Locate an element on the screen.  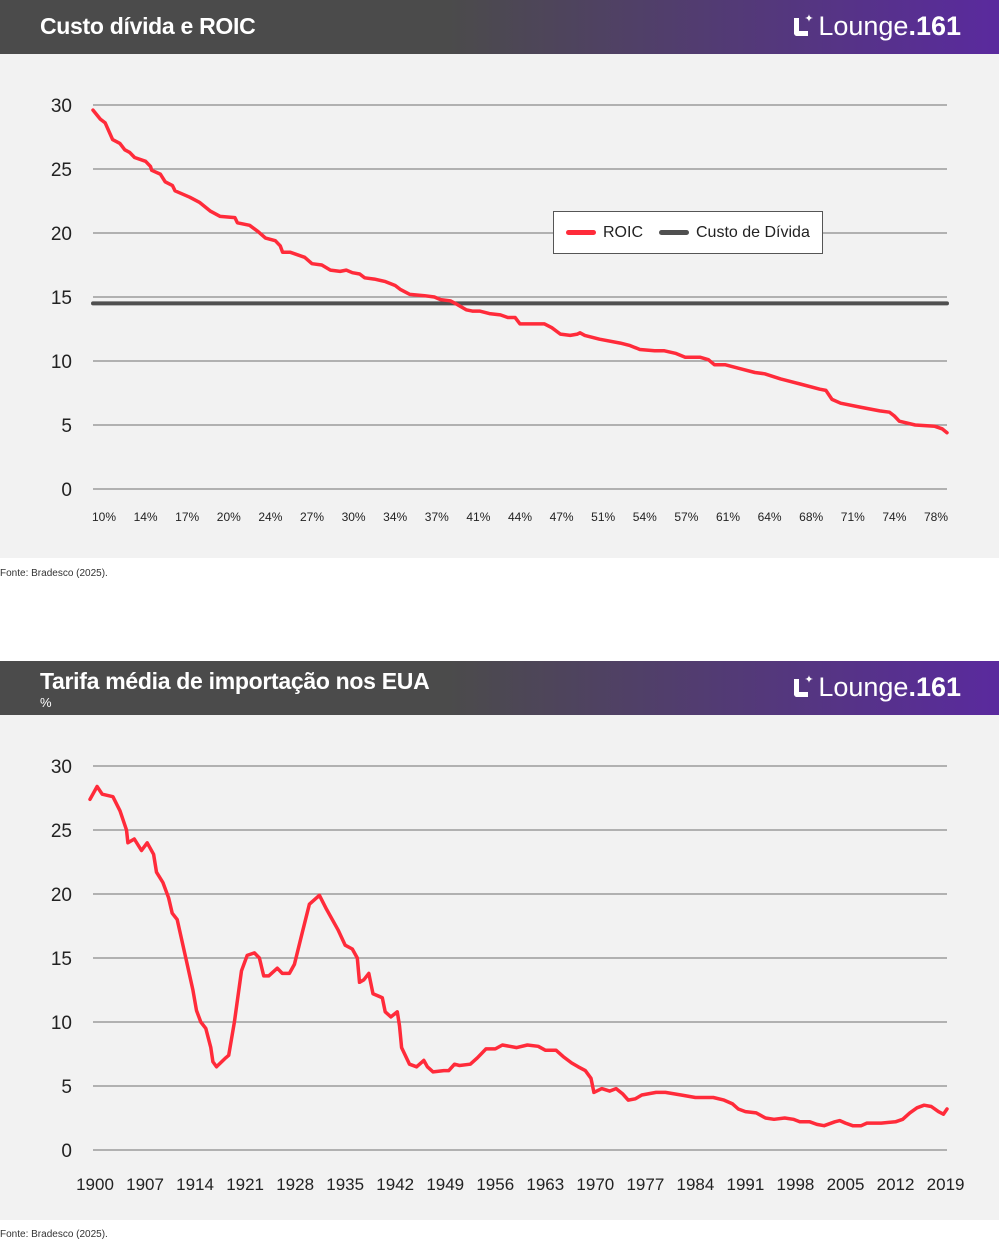
x-tick-label: 1914 is located at coordinates (195, 1184).